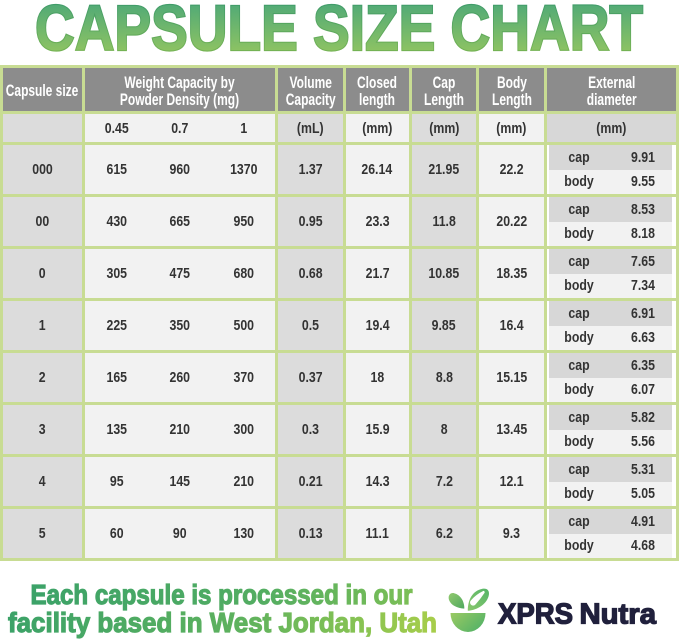 The width and height of the screenshot is (679, 641). Describe the element at coordinates (222, 622) in the screenshot. I see `svg-text:facility based in West Jordan,: facility based in West Jordan, Utah` at that location.